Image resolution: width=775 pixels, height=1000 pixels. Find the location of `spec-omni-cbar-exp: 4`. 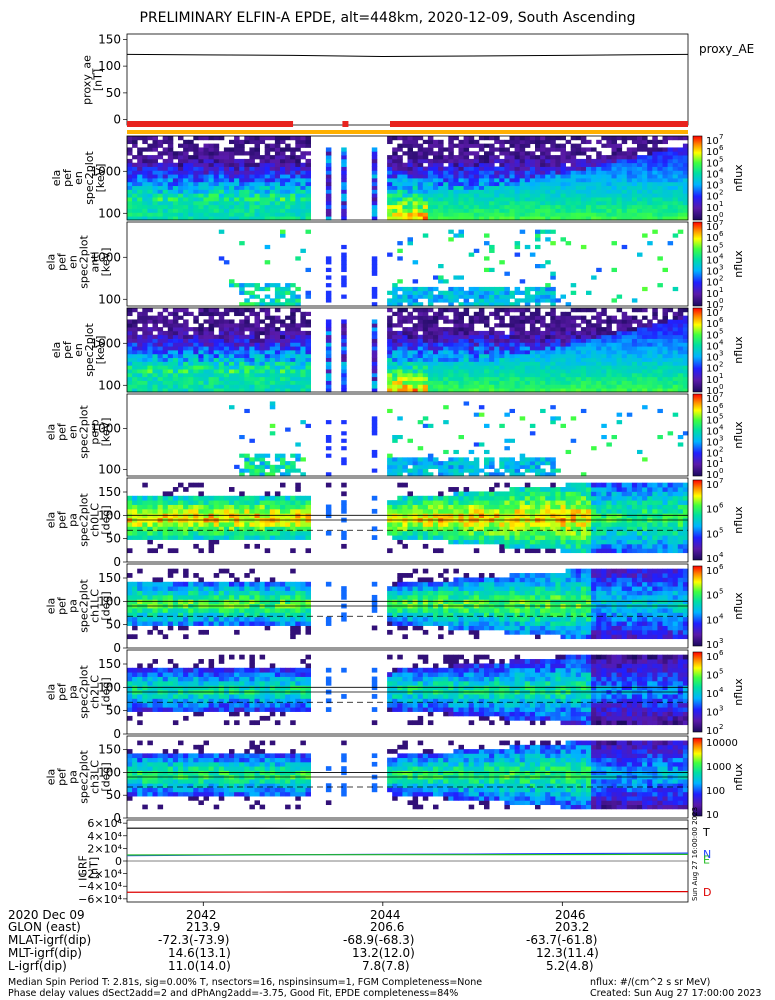

spec-omni-cbar-exp: 4 is located at coordinates (721, 170).